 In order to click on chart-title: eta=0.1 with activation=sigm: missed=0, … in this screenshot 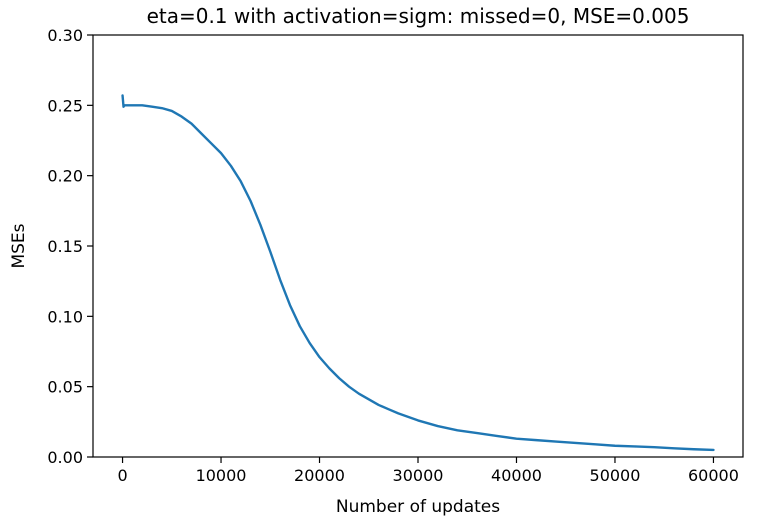, I will do `click(418, 16)`.